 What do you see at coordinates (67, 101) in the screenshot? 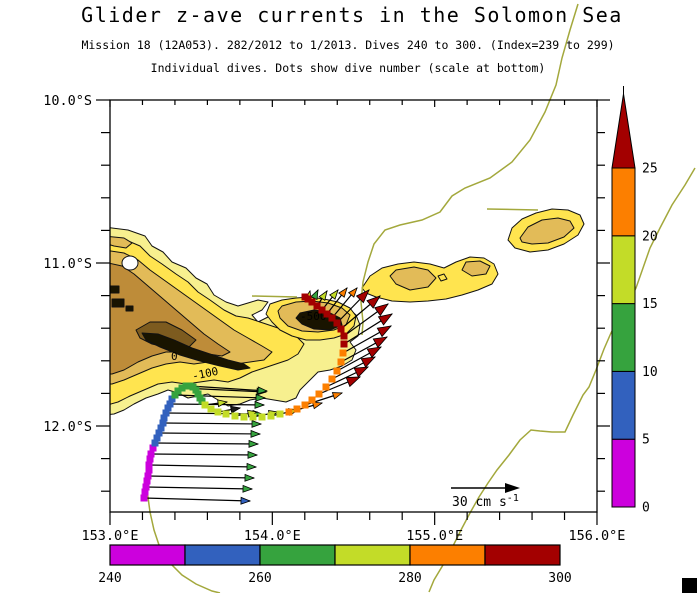
I see `y-axis-label: 10.0°S` at bounding box center [67, 101].